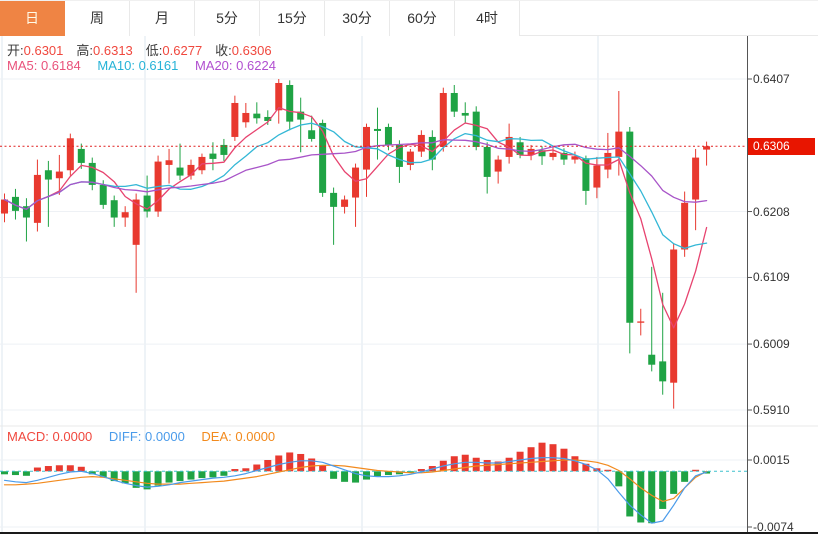 The height and width of the screenshot is (542, 818). What do you see at coordinates (223, 50) in the screenshot?
I see `close-label: 收:` at bounding box center [223, 50].